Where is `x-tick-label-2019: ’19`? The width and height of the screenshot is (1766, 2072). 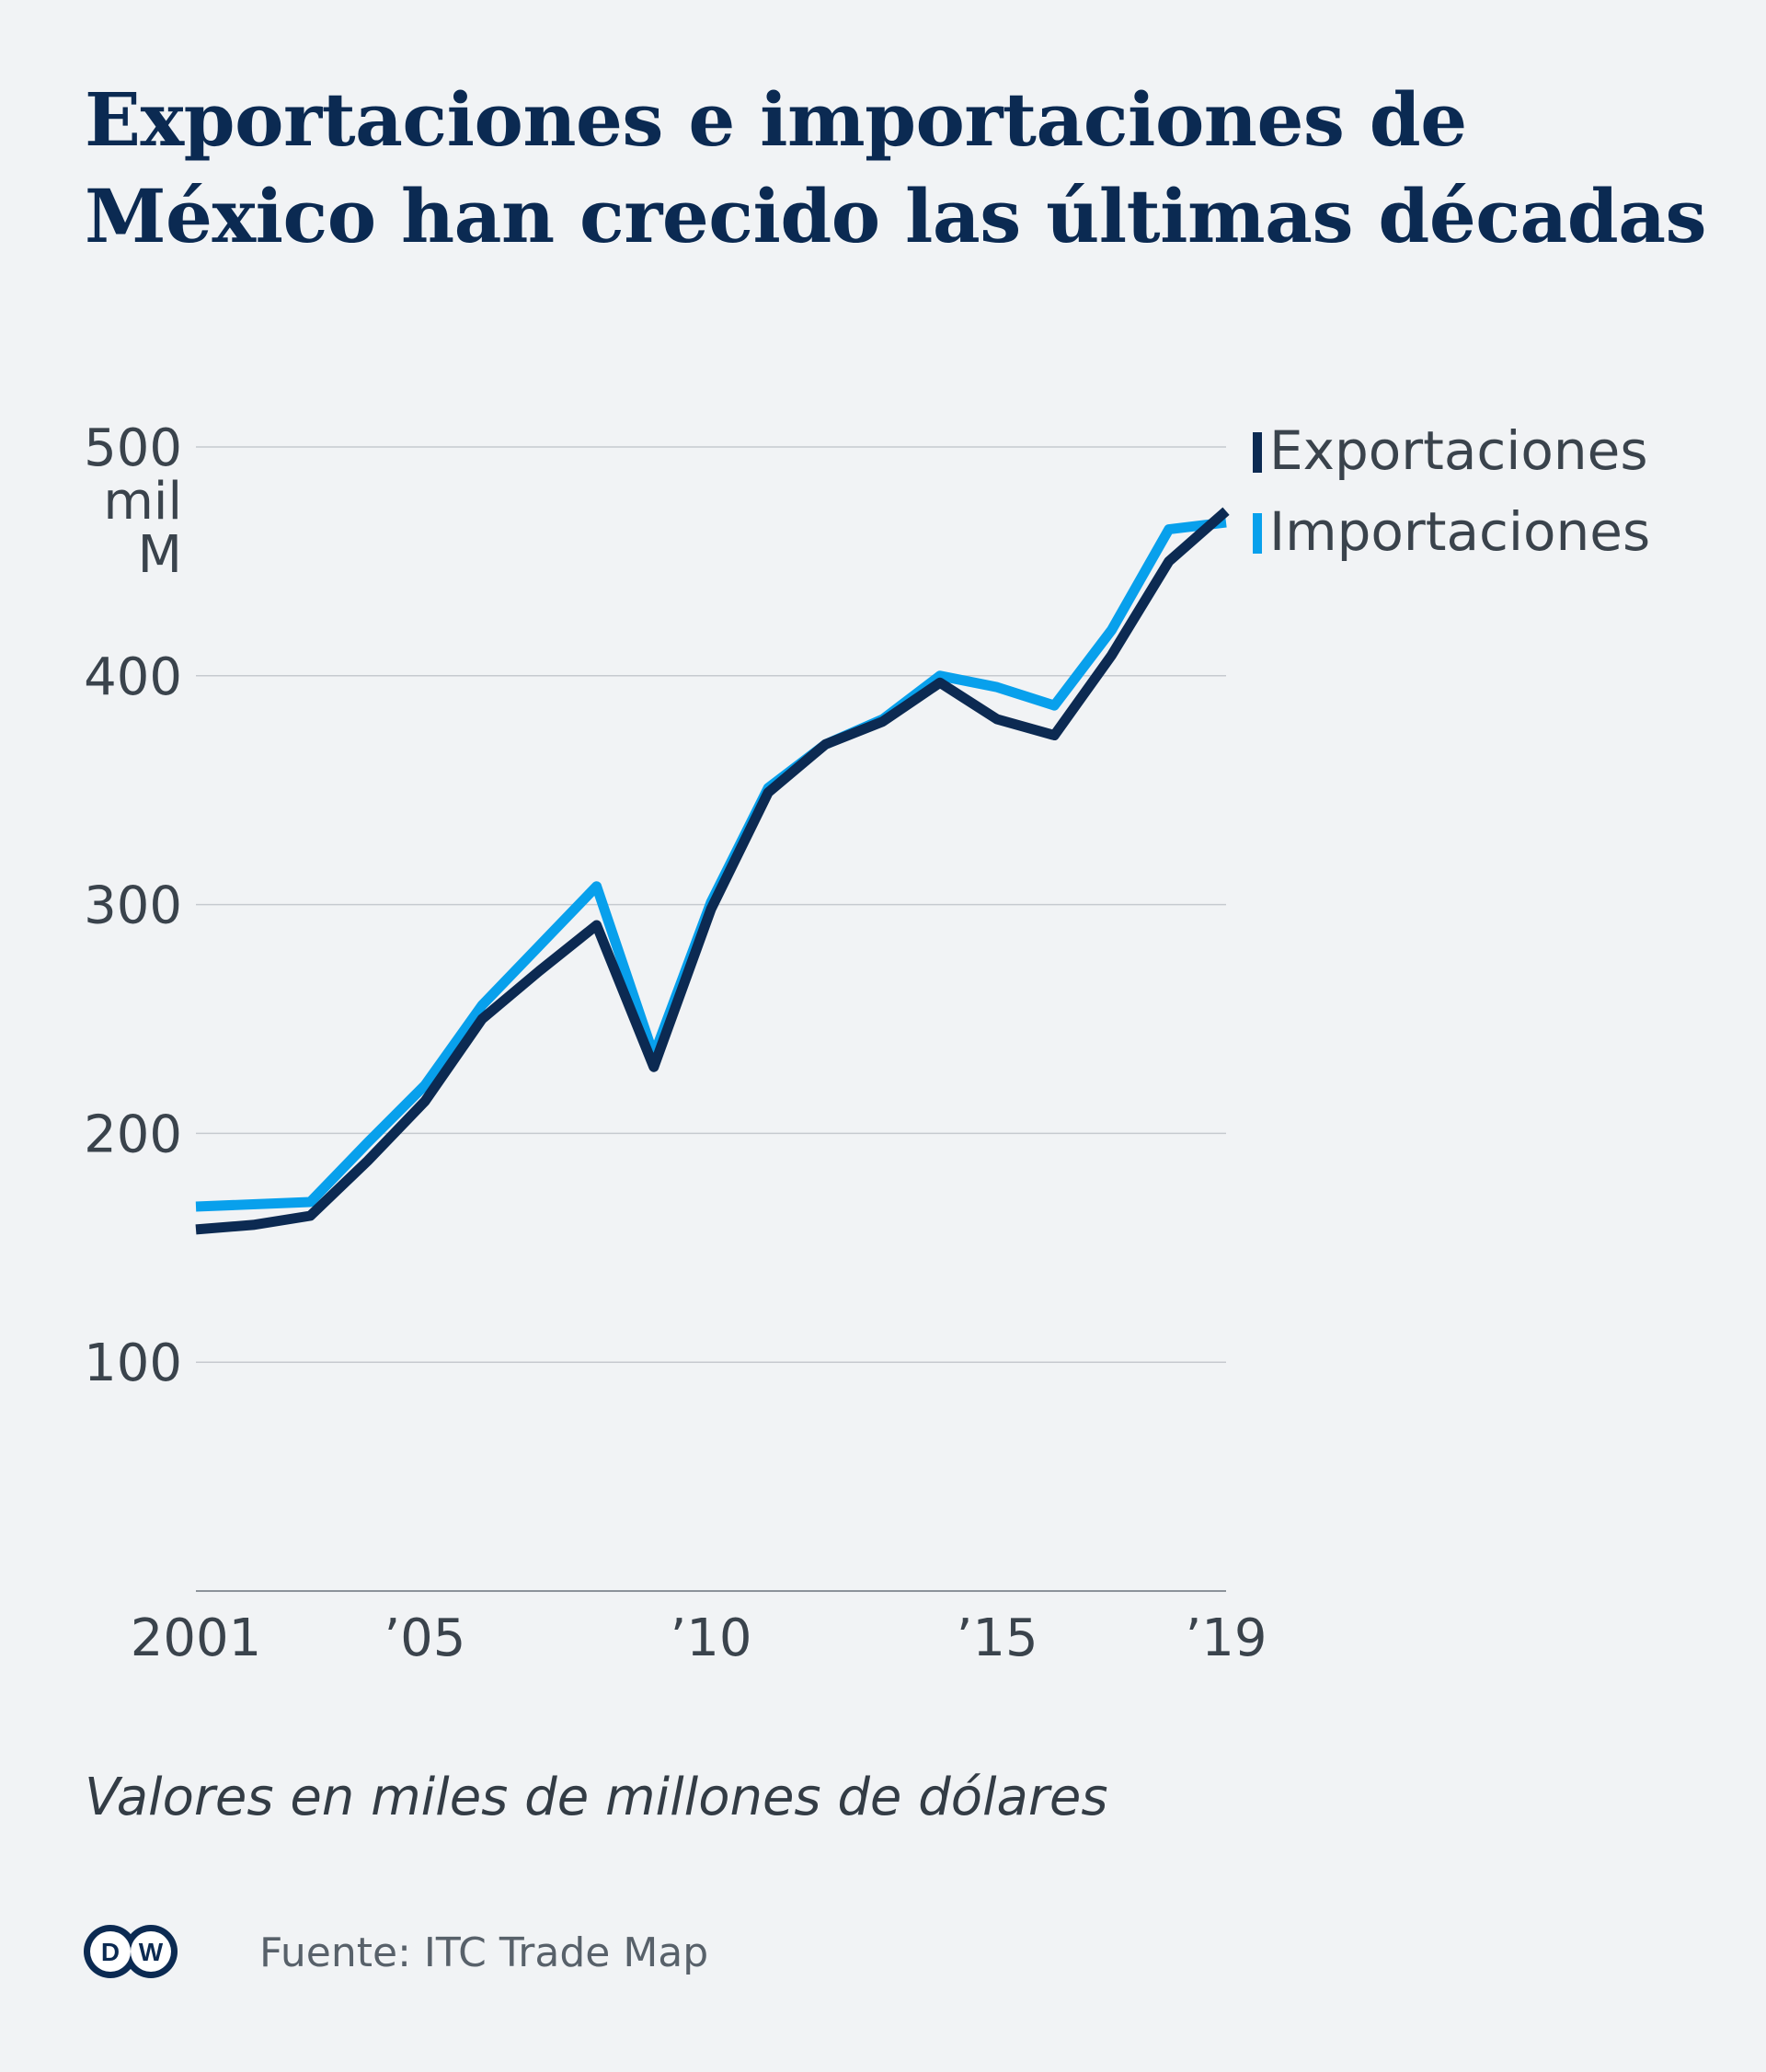
x-tick-label-2019: ’19 is located at coordinates (1226, 1638).